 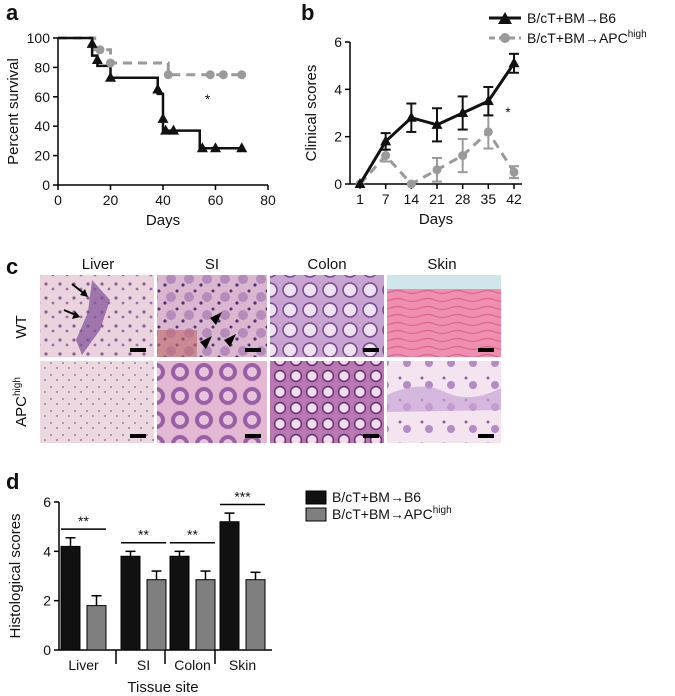 What do you see at coordinates (311, 113) in the screenshot?
I see `y-axis-label: Clinical scores` at bounding box center [311, 113].